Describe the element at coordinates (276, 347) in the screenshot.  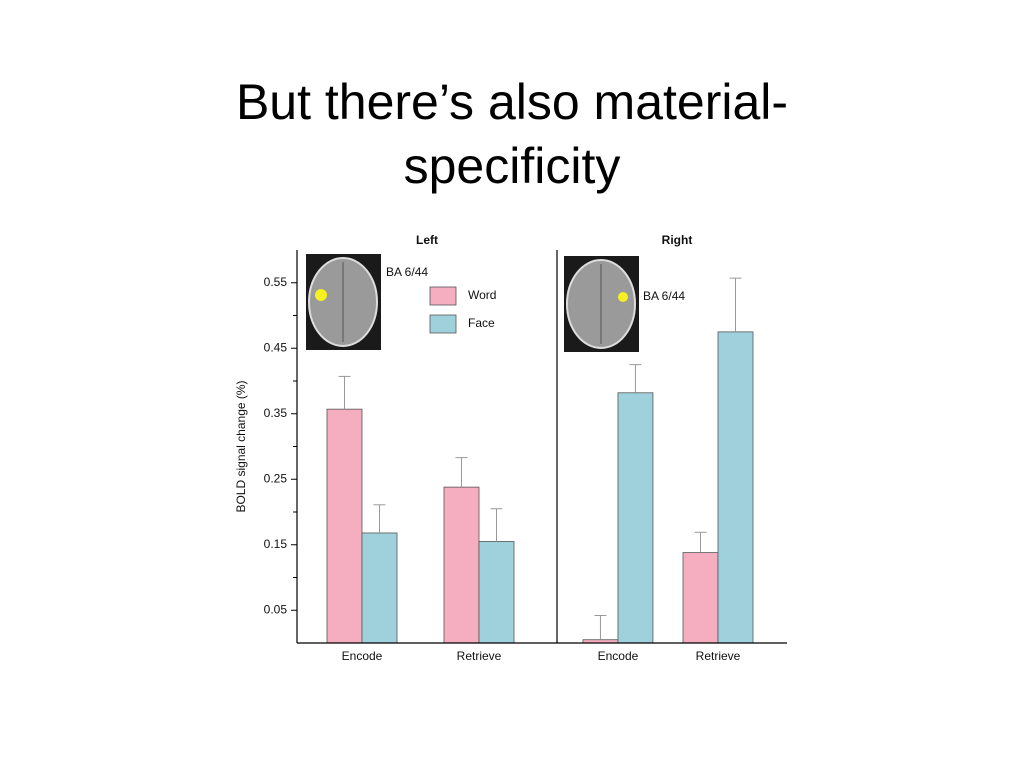
I see `y-tick-label: 0.45` at that location.